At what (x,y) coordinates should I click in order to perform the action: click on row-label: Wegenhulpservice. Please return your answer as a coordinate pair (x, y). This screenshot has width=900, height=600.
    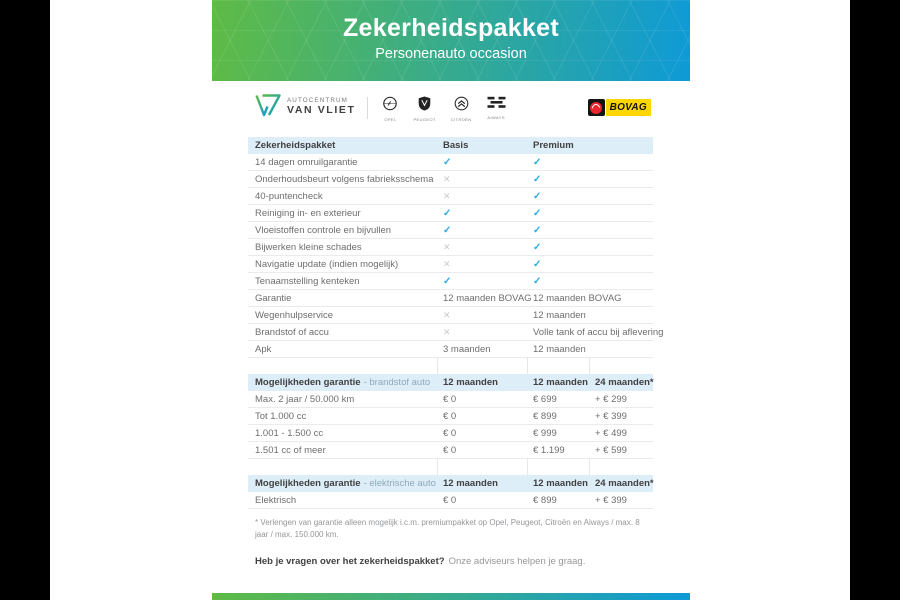
    Looking at the image, I should click on (294, 315).